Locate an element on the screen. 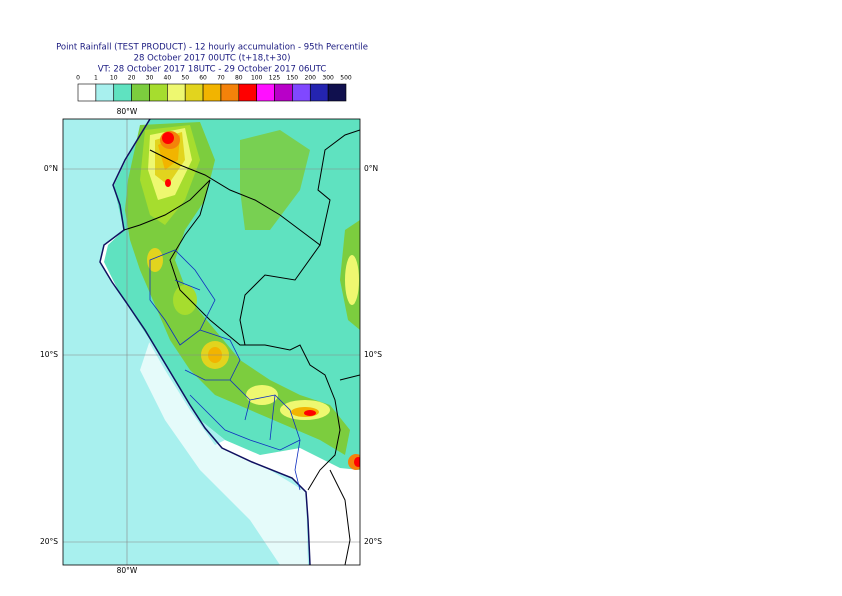 The width and height of the screenshot is (842, 596). legend-label: 30 is located at coordinates (150, 78).